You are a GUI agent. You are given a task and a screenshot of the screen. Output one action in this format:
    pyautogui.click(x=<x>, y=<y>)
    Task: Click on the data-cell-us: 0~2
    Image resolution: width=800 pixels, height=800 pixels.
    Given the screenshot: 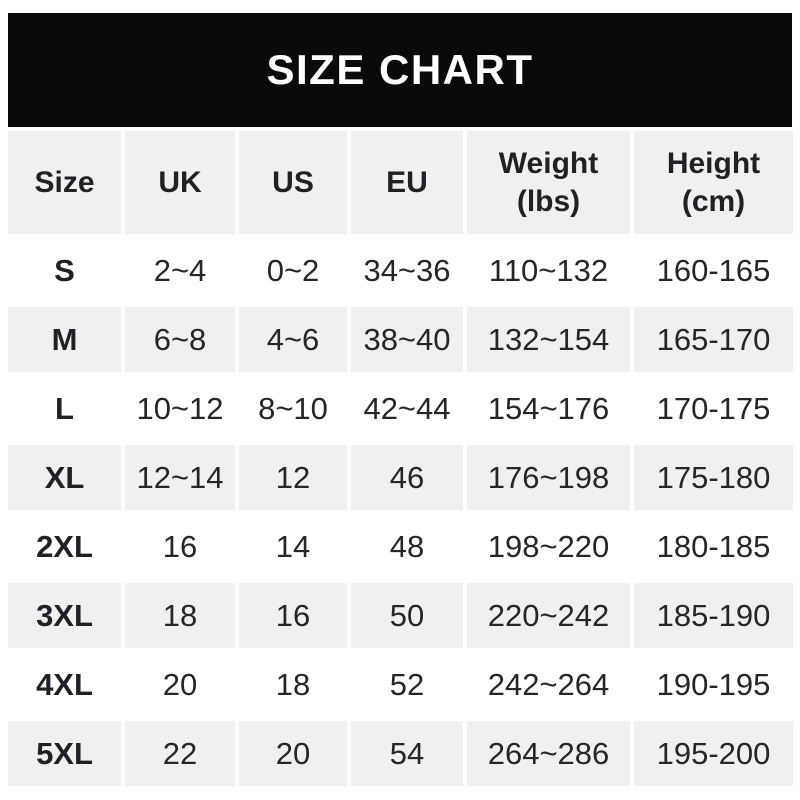 What is the action you would take?
    pyautogui.click(x=293, y=270)
    